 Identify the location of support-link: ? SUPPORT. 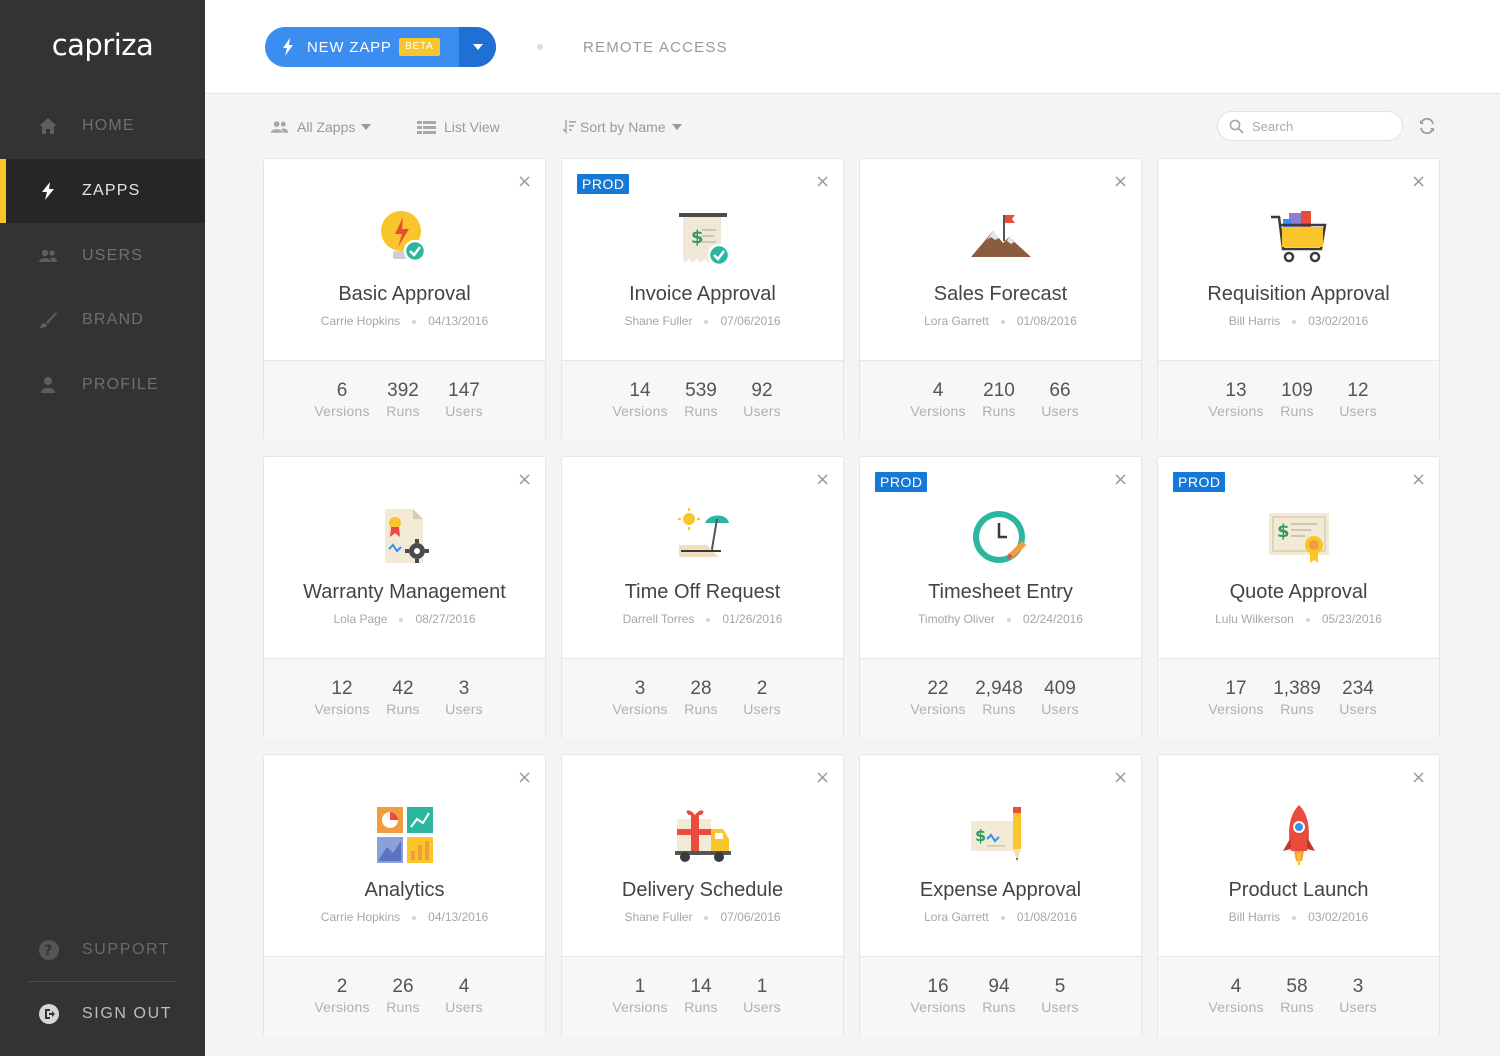
(102, 950).